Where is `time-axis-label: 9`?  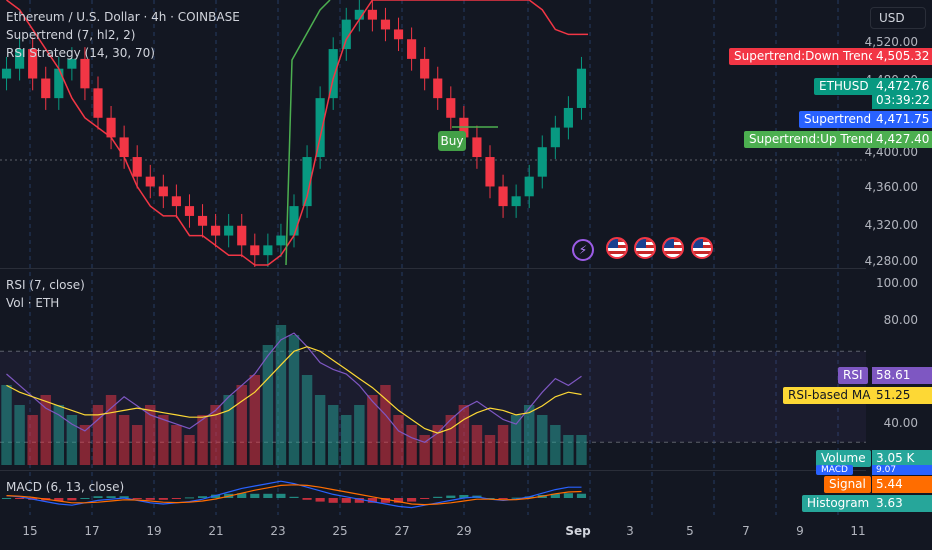 time-axis-label: 9 is located at coordinates (800, 531).